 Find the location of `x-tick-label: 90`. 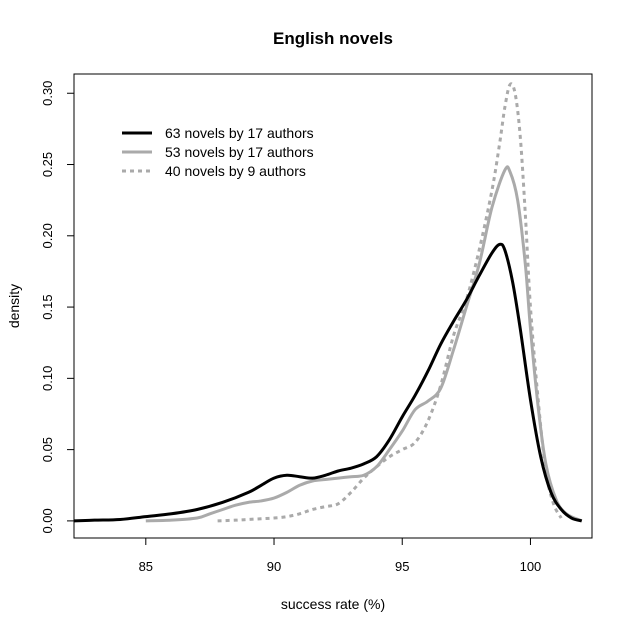

x-tick-label: 90 is located at coordinates (274, 566).